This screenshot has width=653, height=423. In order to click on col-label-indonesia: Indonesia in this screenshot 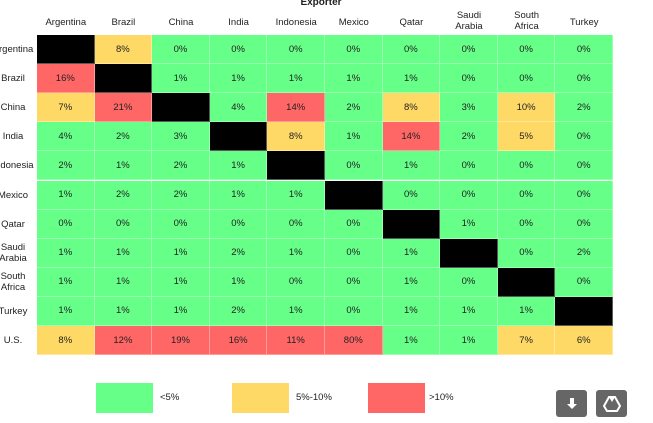, I will do `click(296, 22)`.